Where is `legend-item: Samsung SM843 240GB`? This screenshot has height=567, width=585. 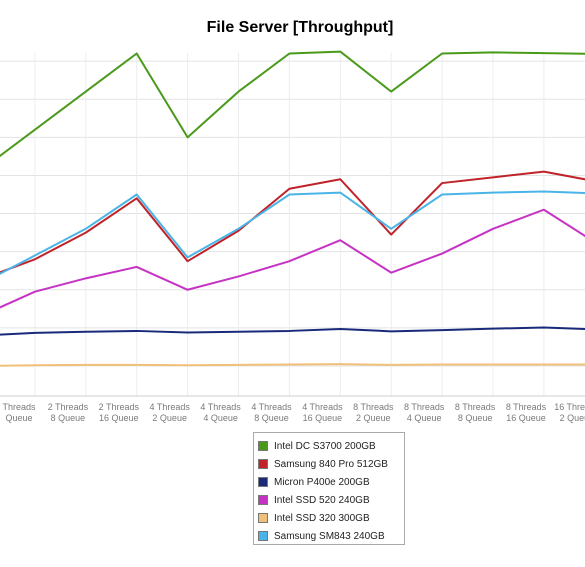 legend-item: Samsung SM843 240GB is located at coordinates (331, 536).